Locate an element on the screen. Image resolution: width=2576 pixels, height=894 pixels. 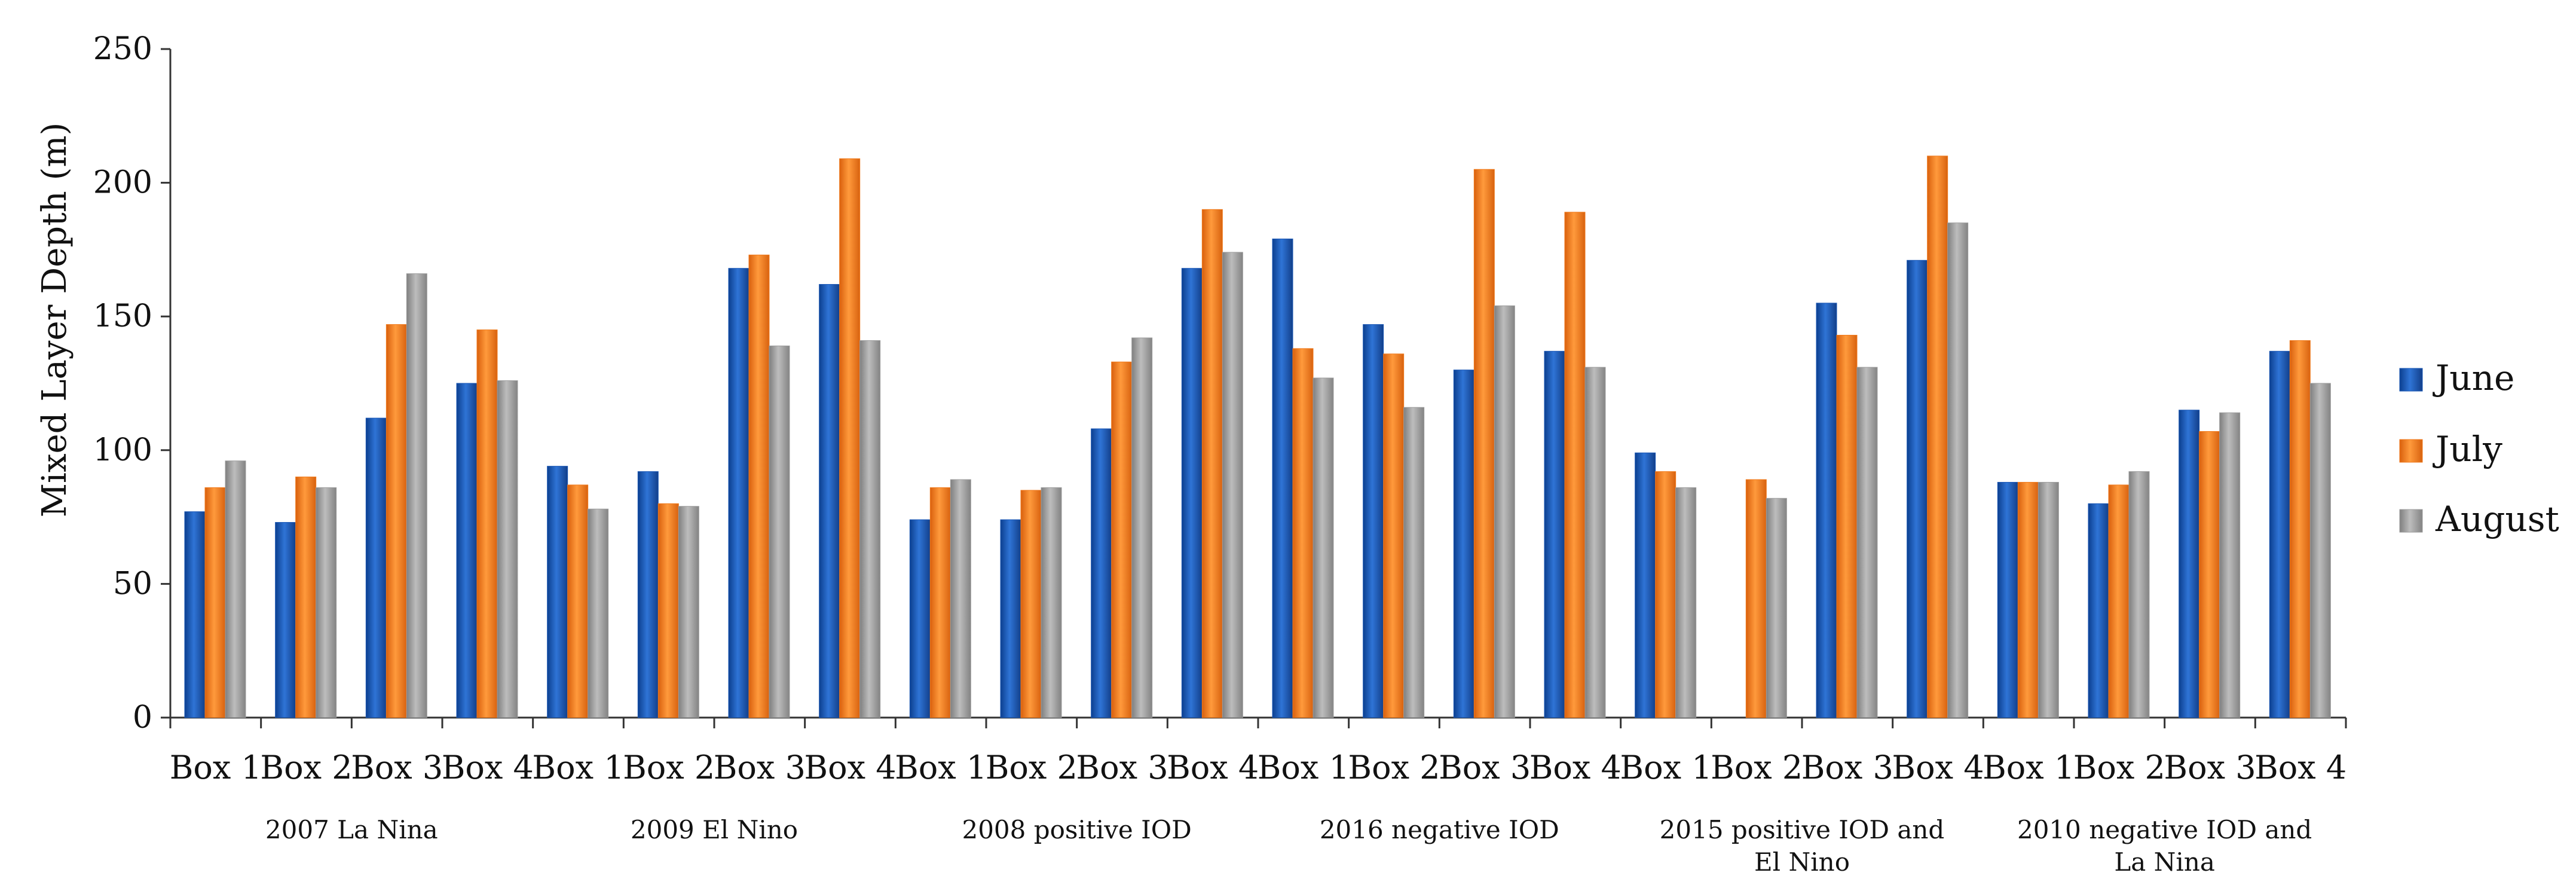
y-axis-title: Mixed Layer Depth (m) is located at coordinates (54, 320).